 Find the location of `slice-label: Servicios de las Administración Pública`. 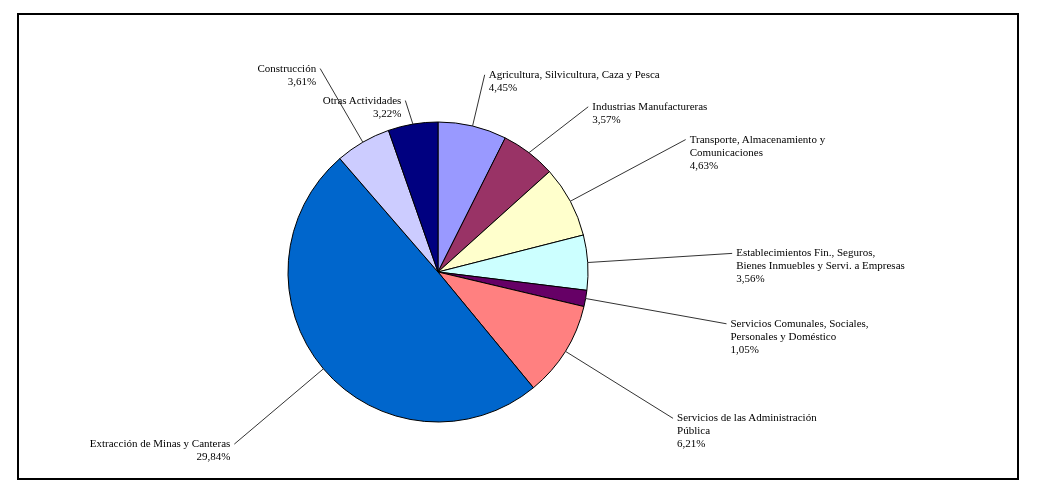

slice-label: Servicios de las Administración Pública is located at coordinates (747, 424).